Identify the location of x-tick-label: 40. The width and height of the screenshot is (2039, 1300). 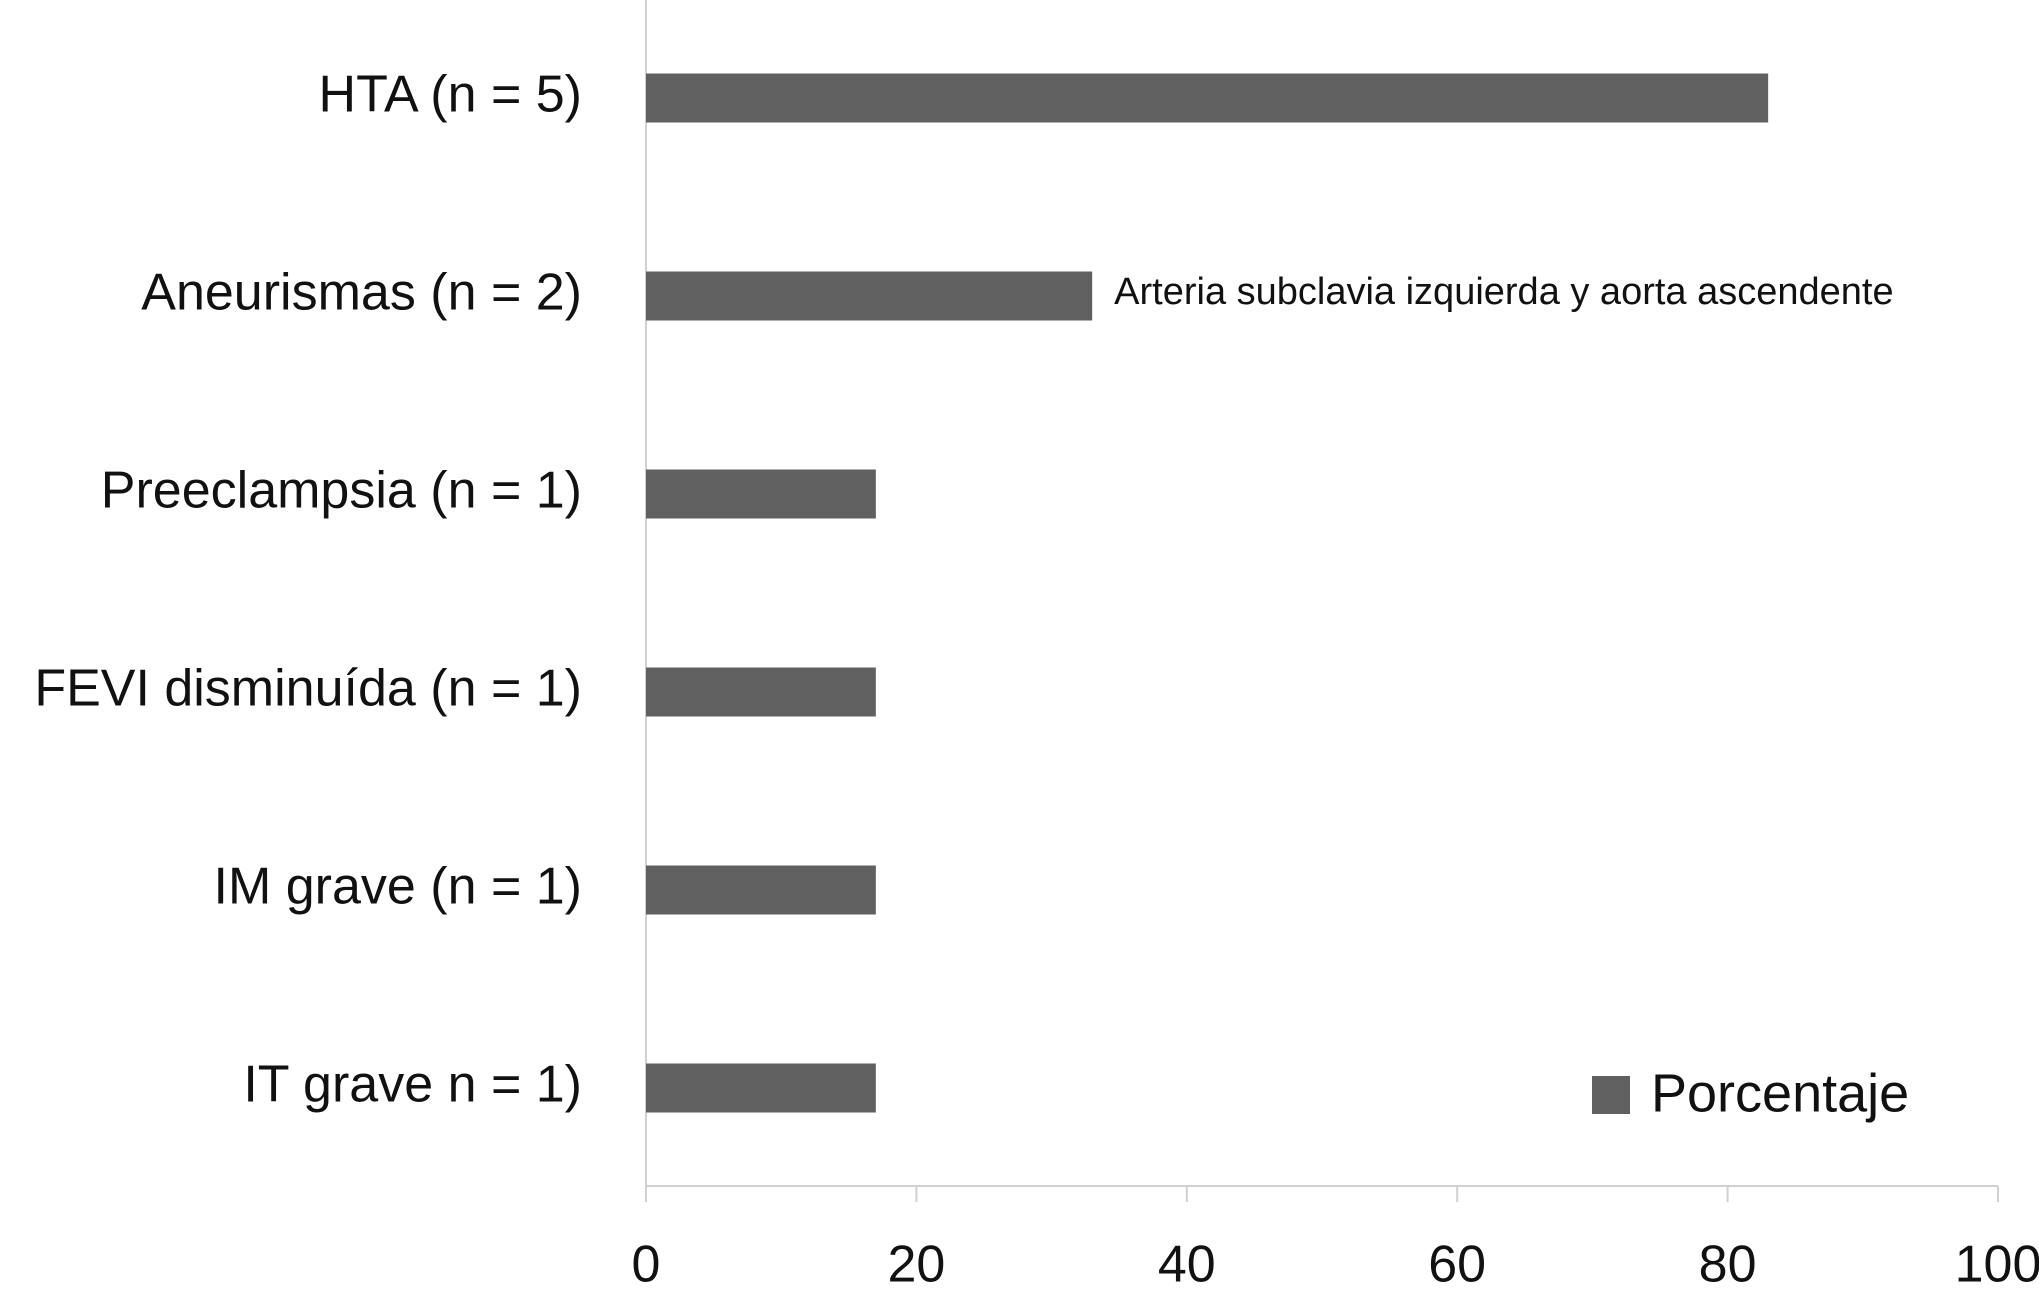
(1187, 1265).